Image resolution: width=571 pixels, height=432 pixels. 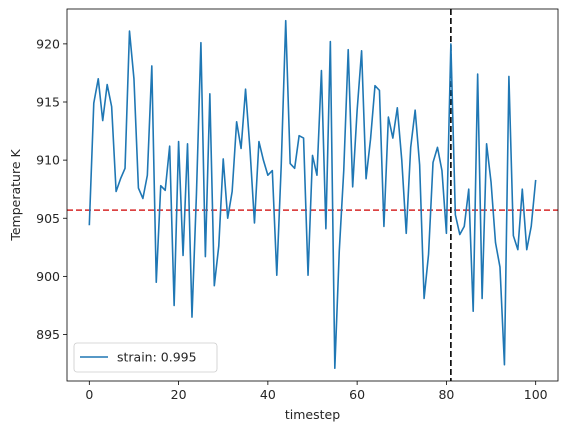 I want to click on x-tick-label: 0, so click(x=89, y=394).